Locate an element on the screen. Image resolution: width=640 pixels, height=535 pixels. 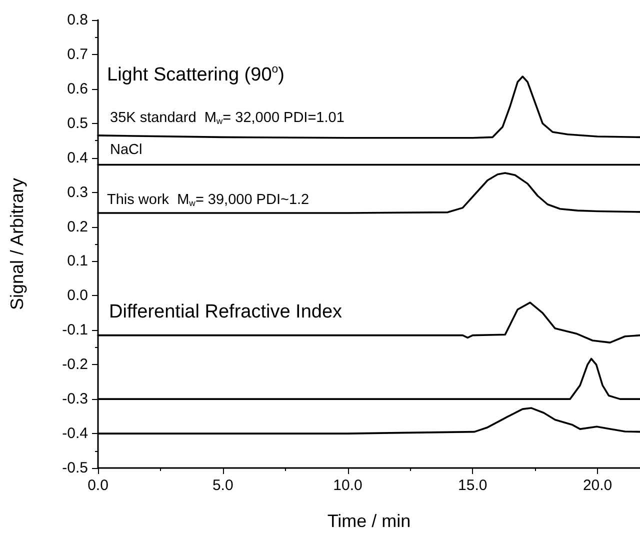
y-tick-label: 0.7 is located at coordinates (77, 54).